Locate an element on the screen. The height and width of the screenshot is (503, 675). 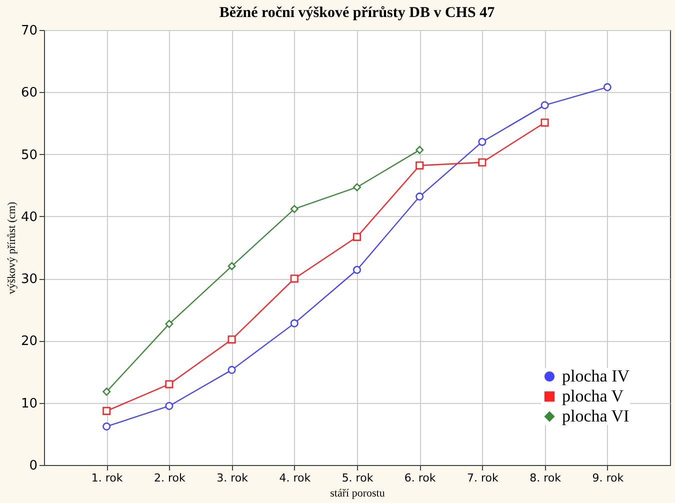
y-tick-label: 50 is located at coordinates (29, 155).